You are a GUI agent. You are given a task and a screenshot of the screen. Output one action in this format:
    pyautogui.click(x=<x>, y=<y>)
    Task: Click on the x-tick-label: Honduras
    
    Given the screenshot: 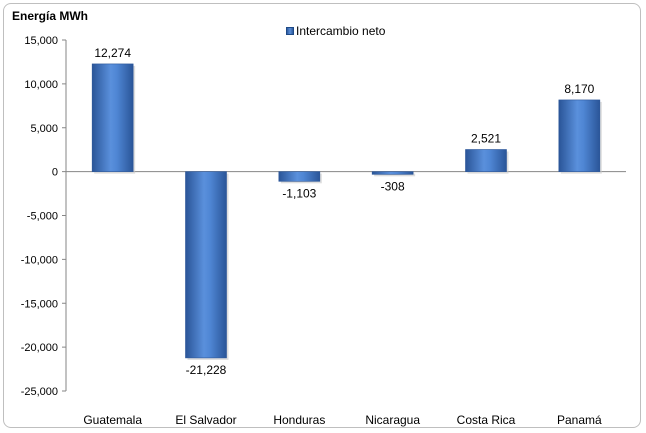 What is the action you would take?
    pyautogui.click(x=299, y=420)
    